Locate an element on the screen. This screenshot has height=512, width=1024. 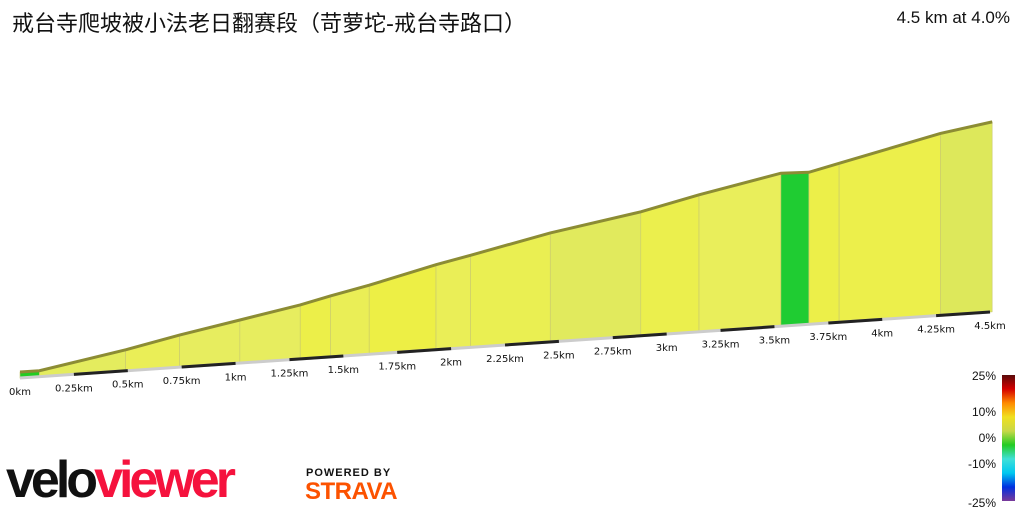
strava-logo: STRAVA is located at coordinates (351, 491).